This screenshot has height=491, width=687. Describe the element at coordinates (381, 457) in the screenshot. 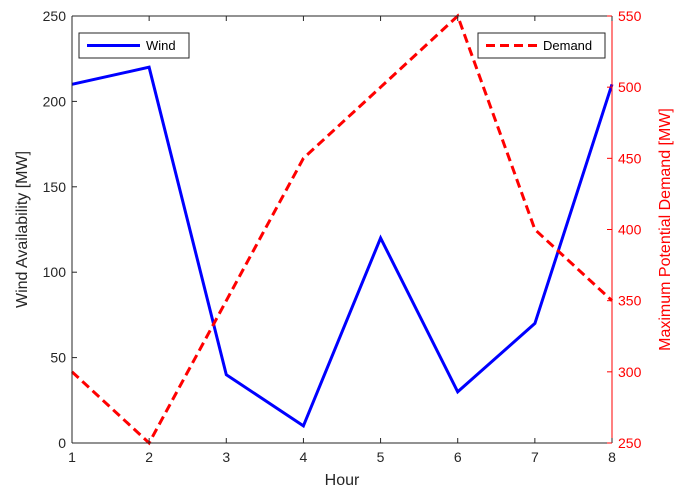

I see `x-tick-label: 5` at that location.